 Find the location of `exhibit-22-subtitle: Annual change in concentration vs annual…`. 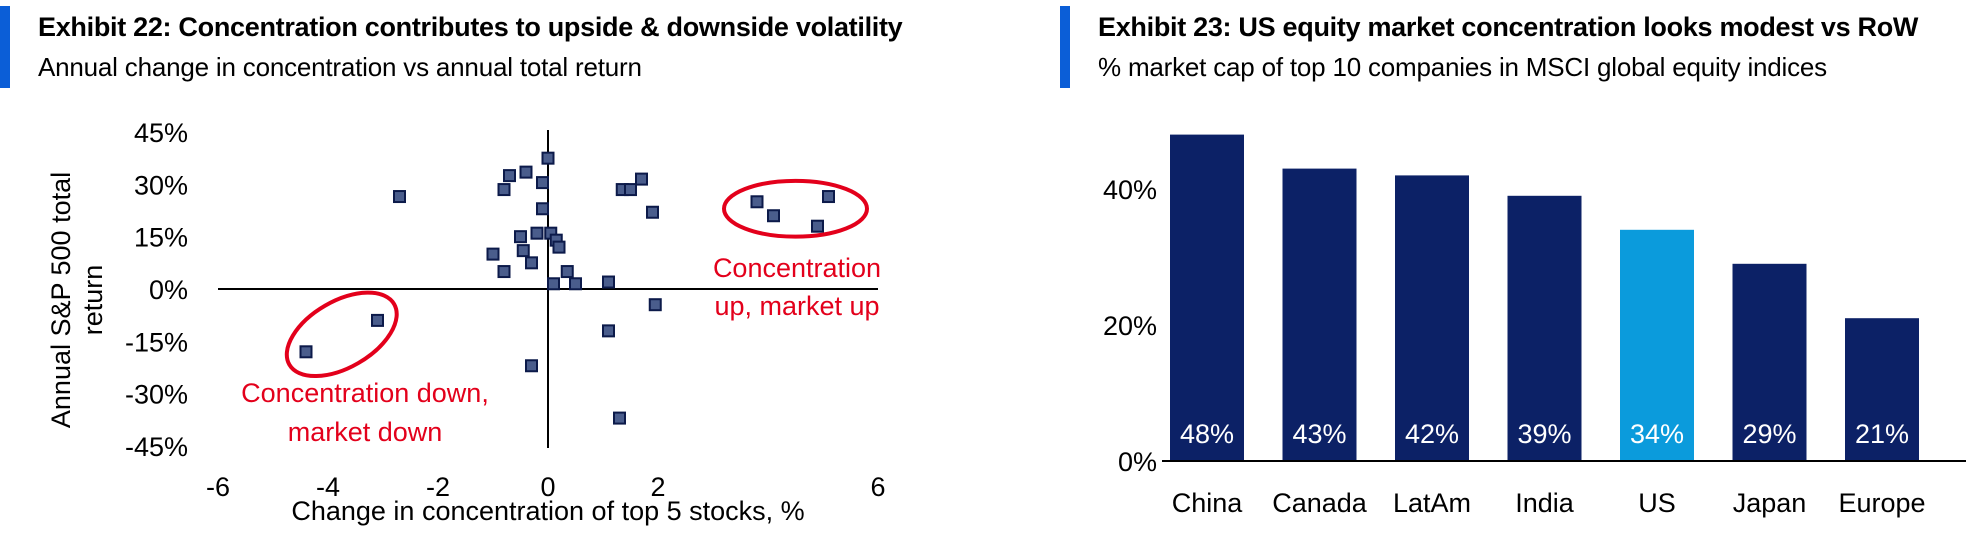

exhibit-22-subtitle: Annual change in concentration vs annual… is located at coordinates (340, 67).